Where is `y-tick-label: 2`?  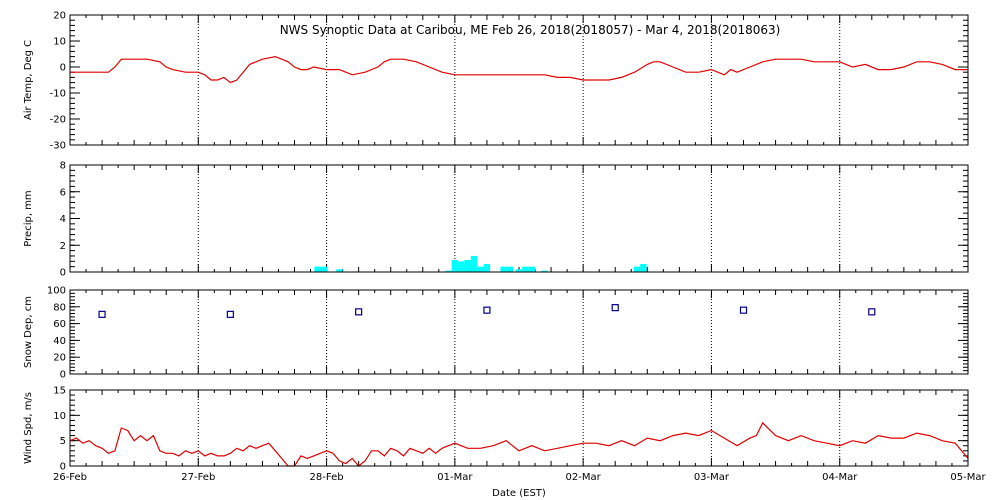 y-tick-label: 2 is located at coordinates (63, 246).